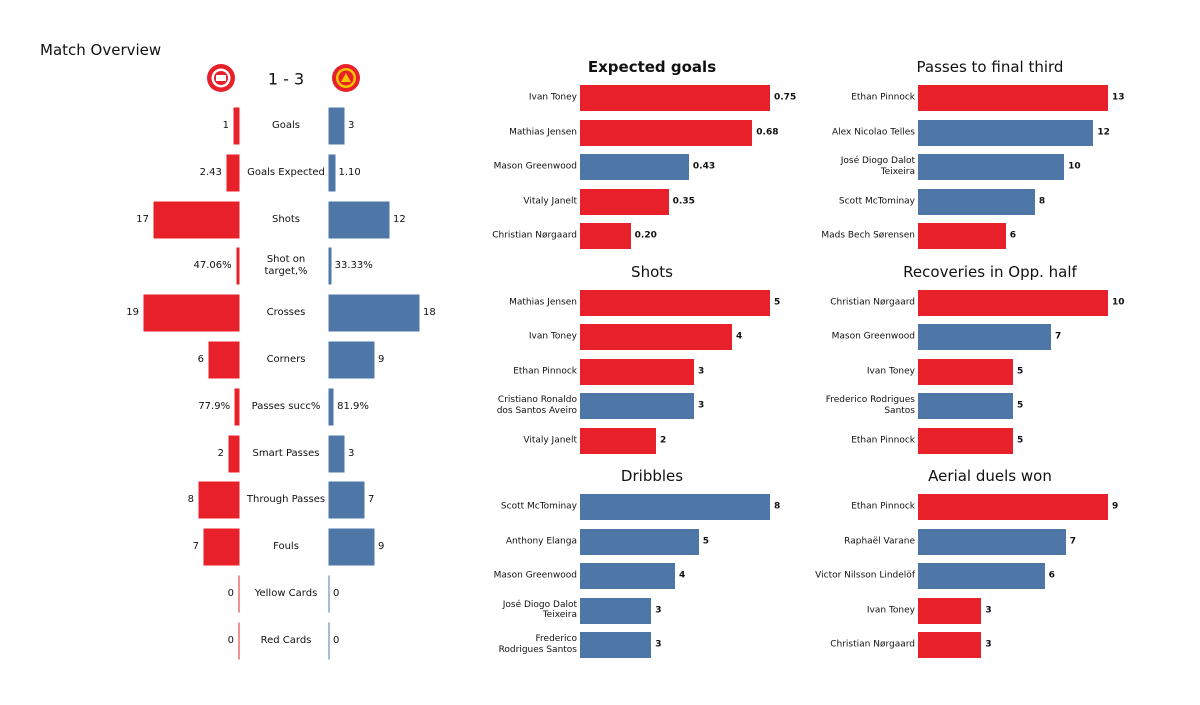 The image size is (1200, 705). Describe the element at coordinates (286, 79) in the screenshot. I see `score: 1 - 3` at that location.